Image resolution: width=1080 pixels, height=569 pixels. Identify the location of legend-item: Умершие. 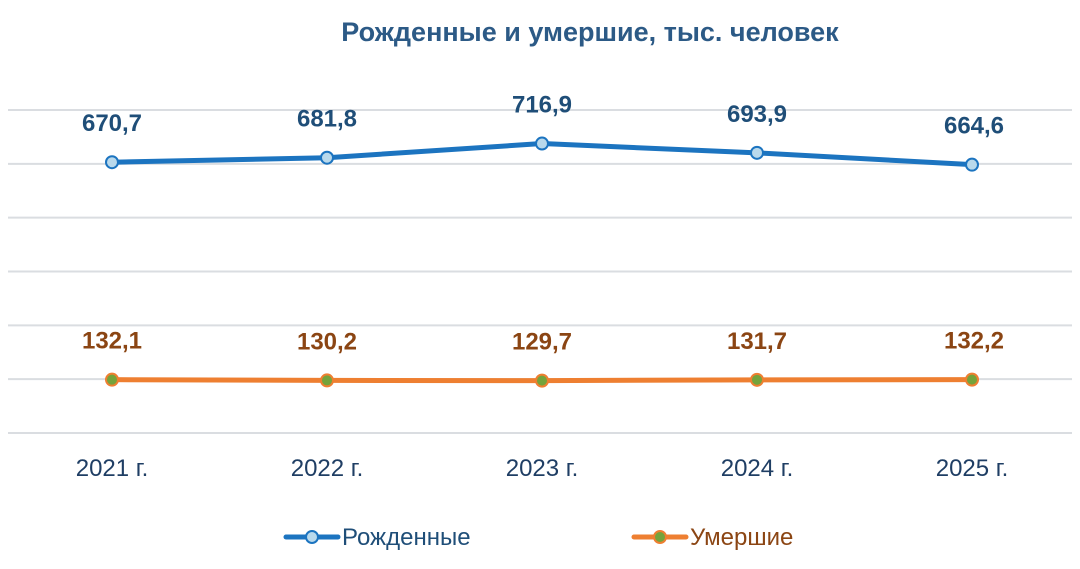
(712, 537).